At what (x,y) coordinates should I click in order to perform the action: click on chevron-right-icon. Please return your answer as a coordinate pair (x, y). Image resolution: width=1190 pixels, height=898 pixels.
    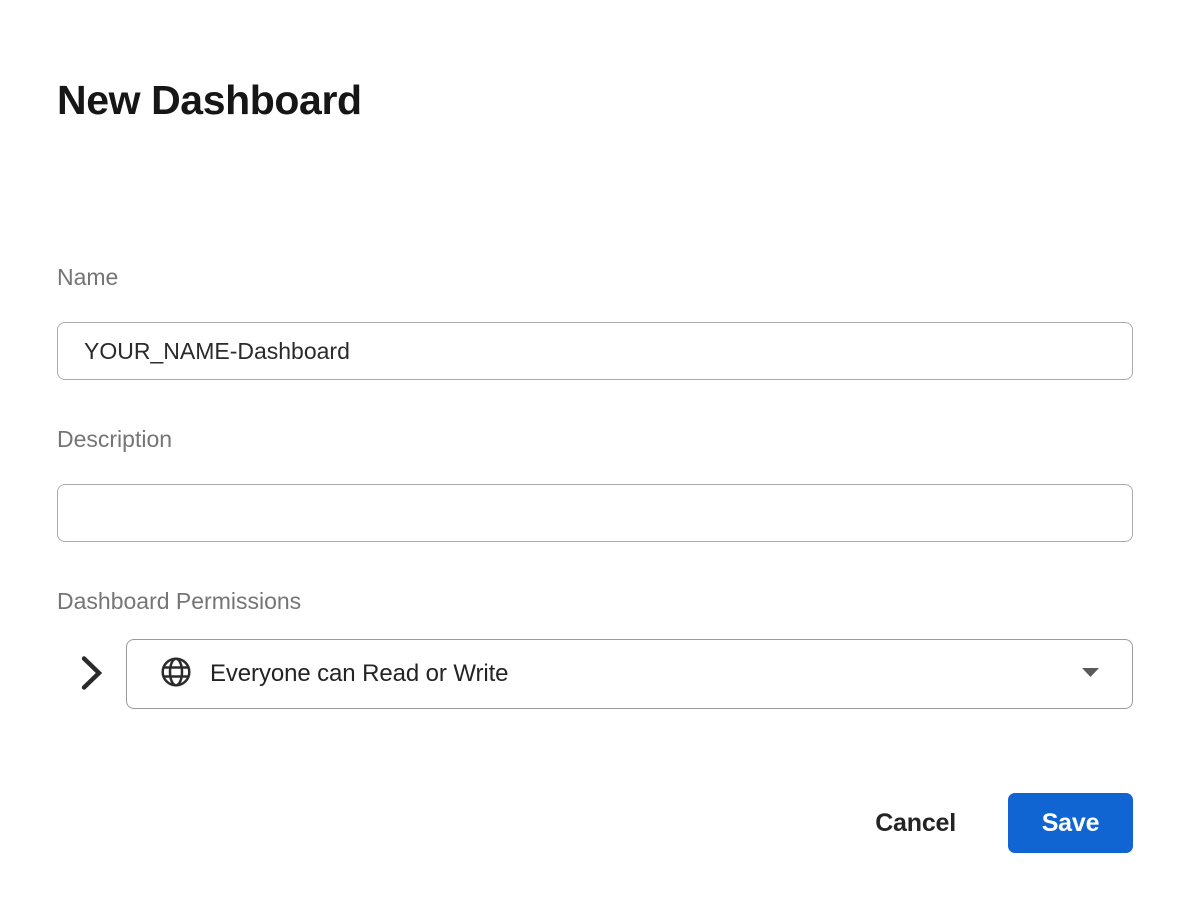
    Looking at the image, I should click on (91, 674).